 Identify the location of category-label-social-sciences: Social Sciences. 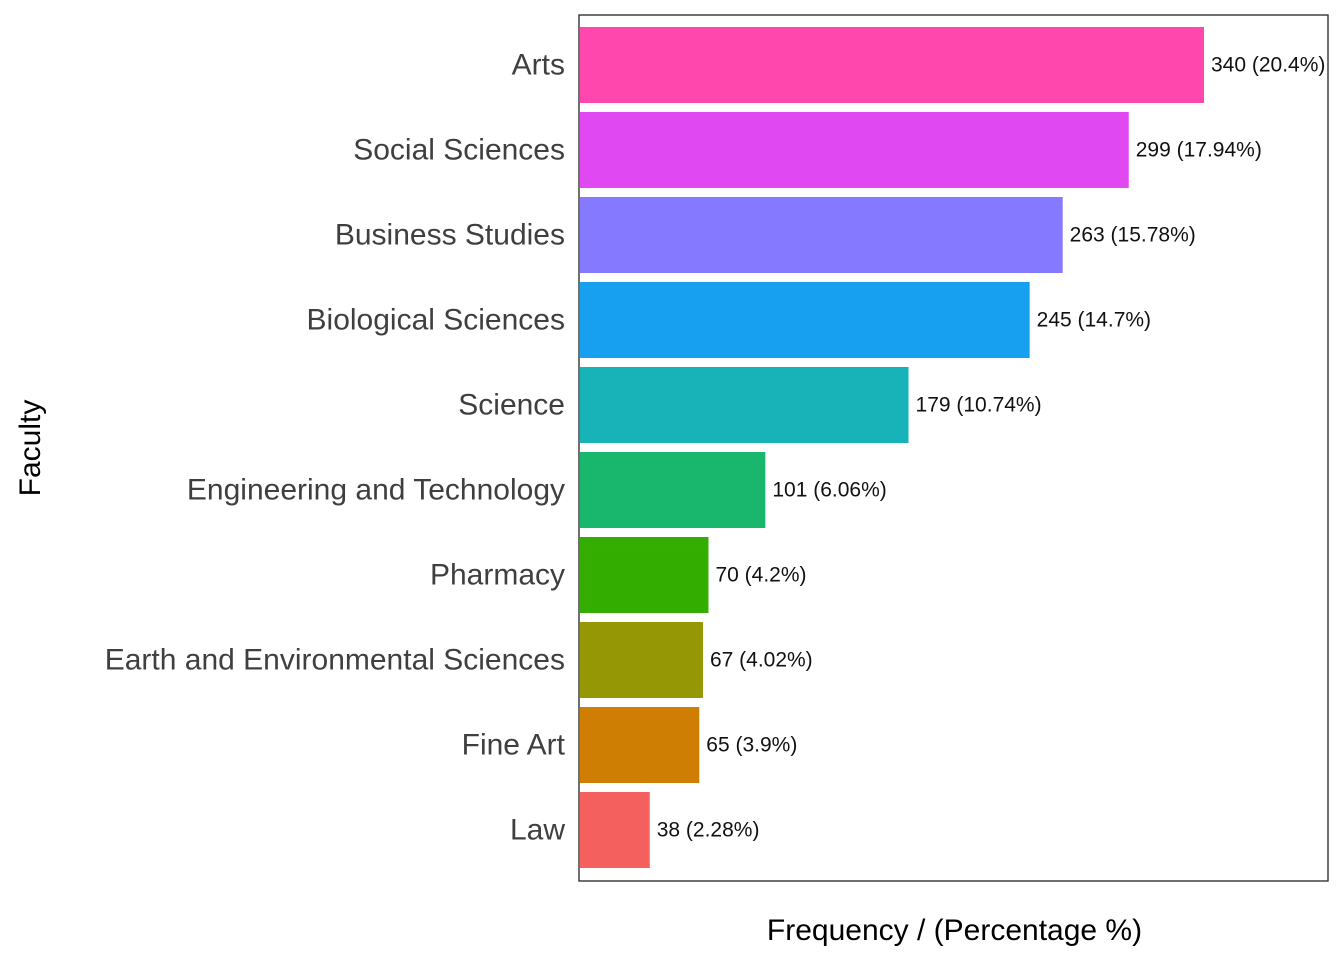
(459, 150).